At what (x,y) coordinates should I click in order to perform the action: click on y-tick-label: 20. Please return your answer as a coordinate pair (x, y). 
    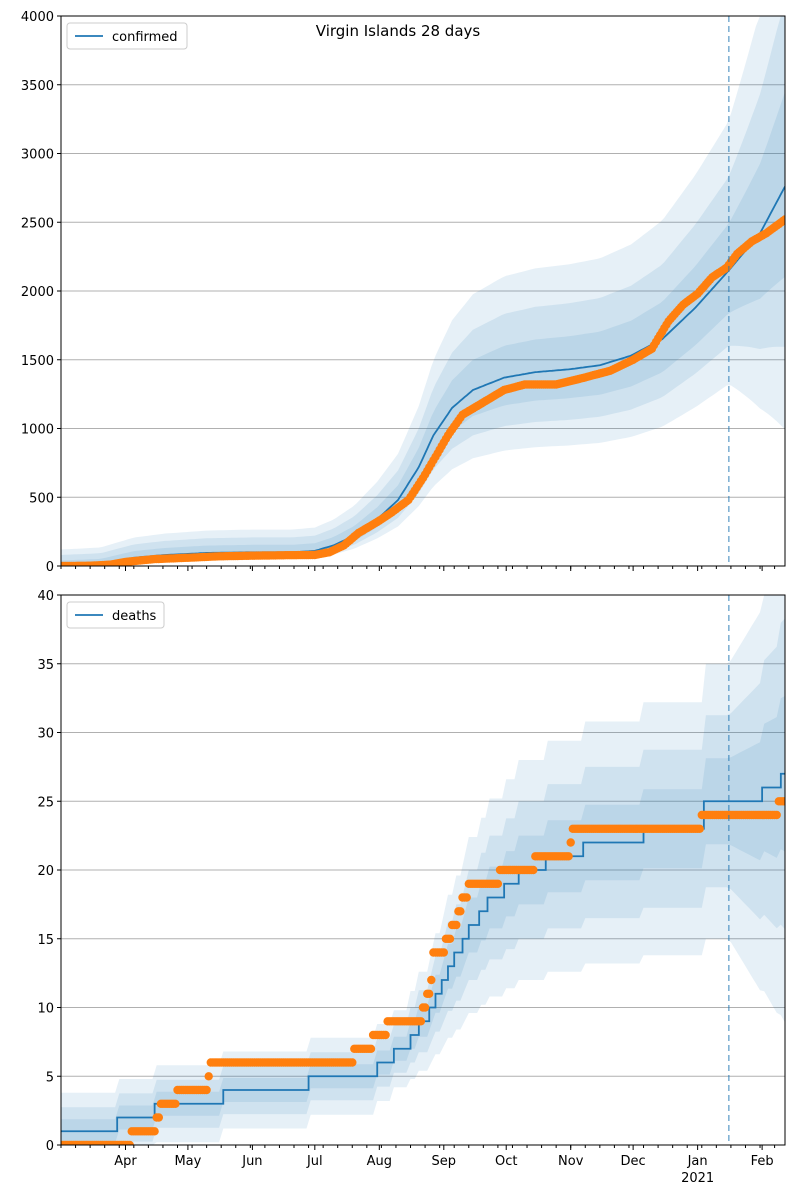
    Looking at the image, I should click on (45, 871).